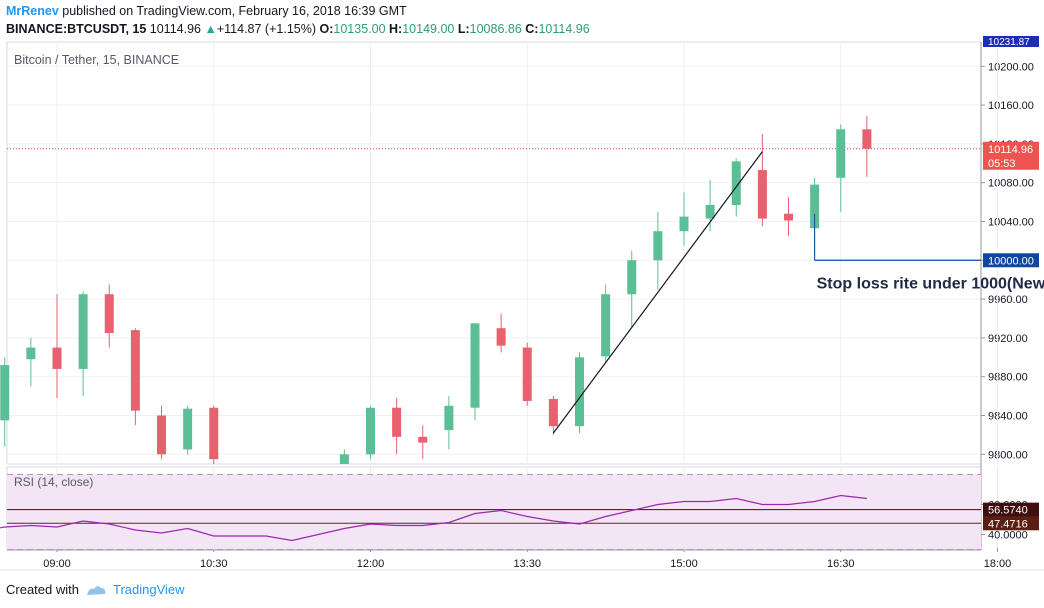 Image resolution: width=1044 pixels, height=608 pixels. Describe the element at coordinates (95, 589) in the screenshot. I see `footer: Created with TradingView` at that location.